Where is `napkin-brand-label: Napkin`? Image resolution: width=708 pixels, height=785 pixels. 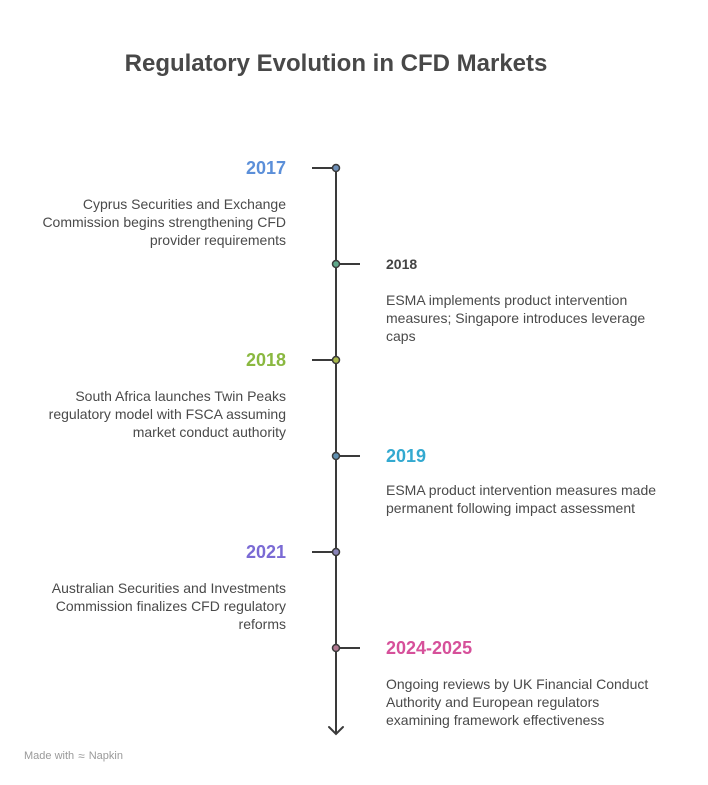
napkin-brand-label: Napkin is located at coordinates (105, 756).